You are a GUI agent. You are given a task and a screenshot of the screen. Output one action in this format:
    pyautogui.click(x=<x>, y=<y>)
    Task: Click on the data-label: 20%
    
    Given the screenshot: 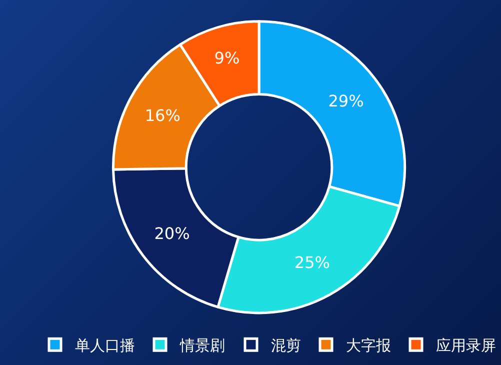 What is the action you would take?
    pyautogui.click(x=172, y=233)
    